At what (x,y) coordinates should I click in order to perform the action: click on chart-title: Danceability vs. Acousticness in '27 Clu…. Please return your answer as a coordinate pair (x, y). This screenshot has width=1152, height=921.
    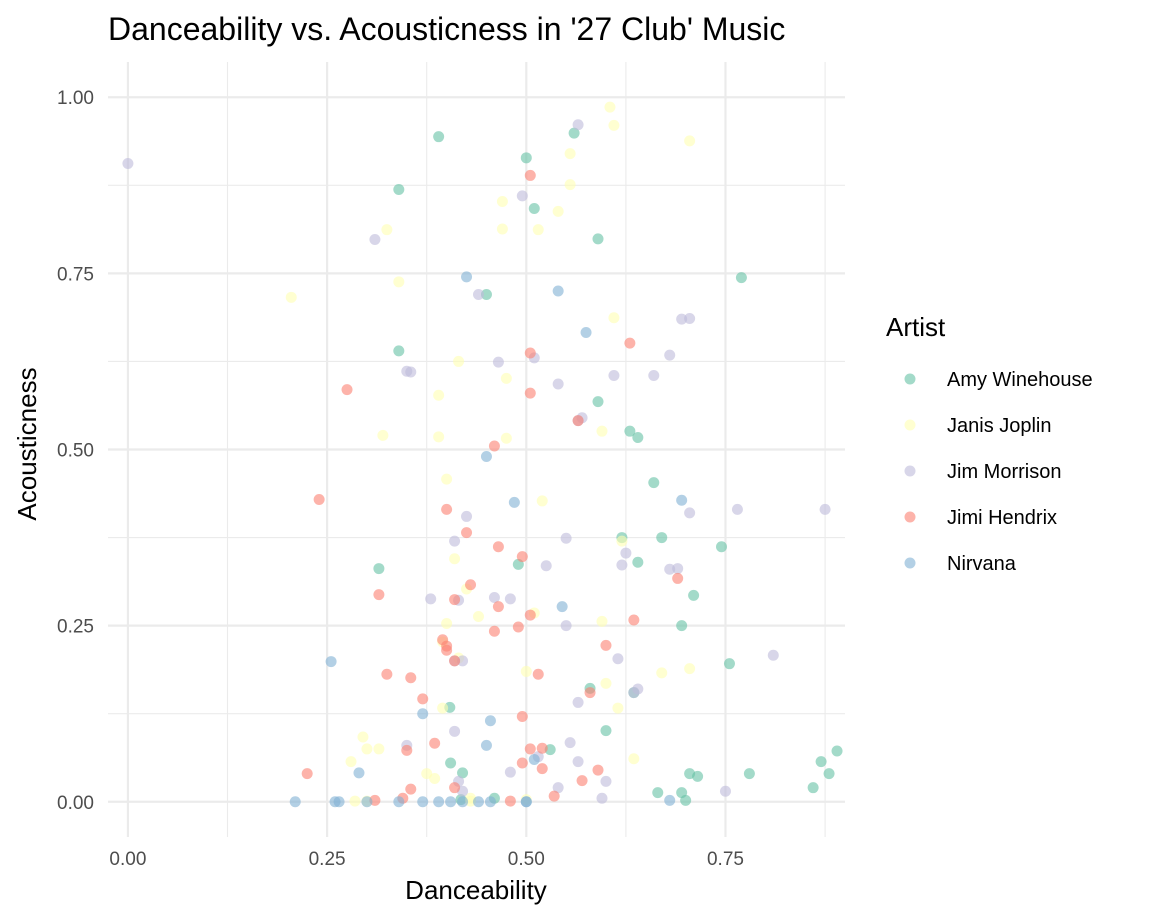
    Looking at the image, I should click on (446, 29).